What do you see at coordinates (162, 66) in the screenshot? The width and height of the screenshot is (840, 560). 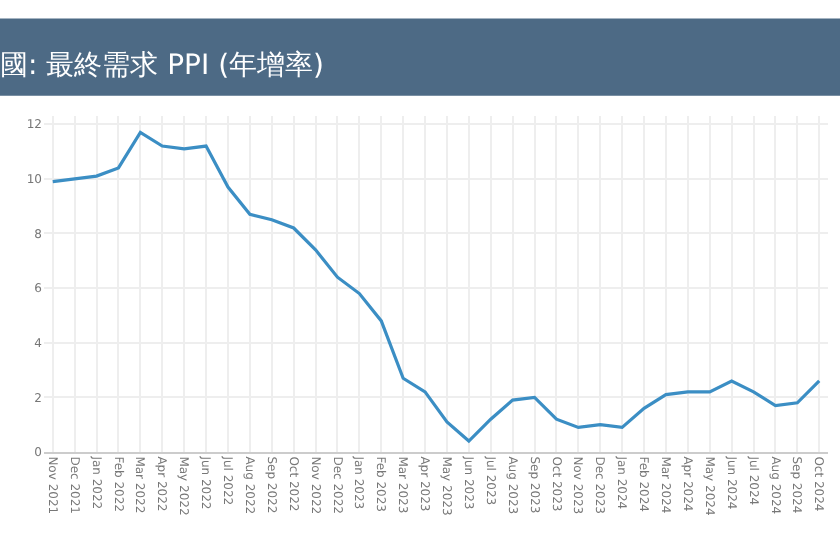 I see `chart-title: 國: 最終需求 PPI (年增率)` at bounding box center [162, 66].